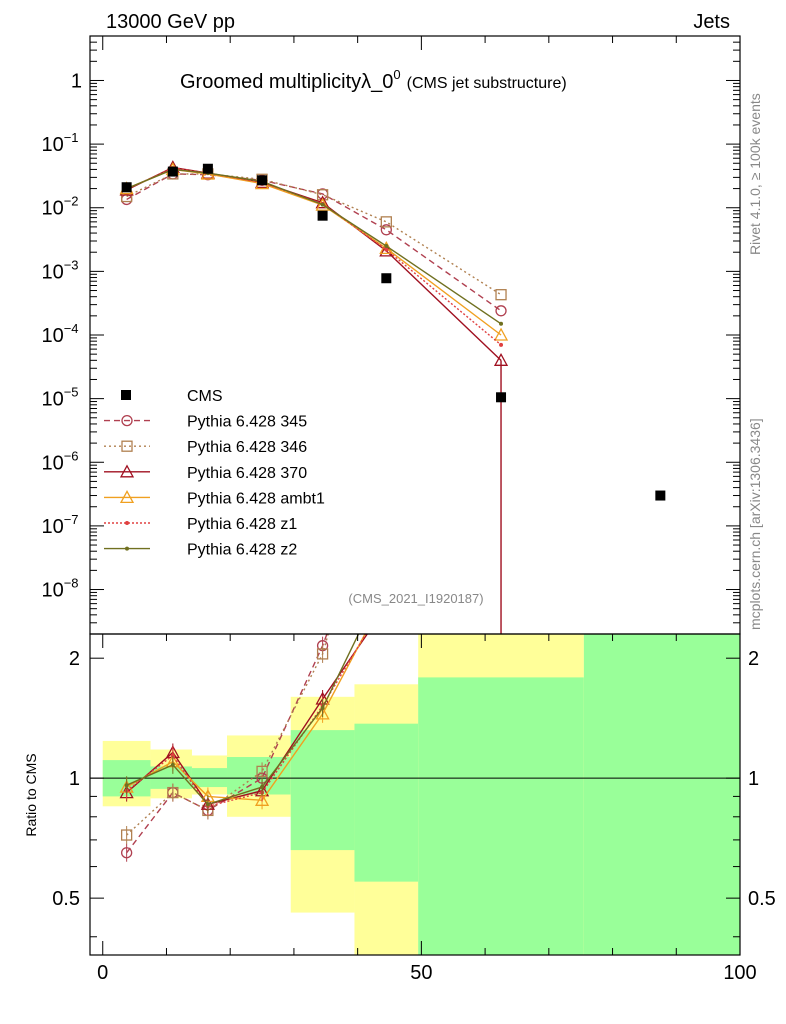 The height and width of the screenshot is (1024, 786). What do you see at coordinates (242, 524) in the screenshot?
I see `legend-label-4: Pythia 6.428 z1` at bounding box center [242, 524].